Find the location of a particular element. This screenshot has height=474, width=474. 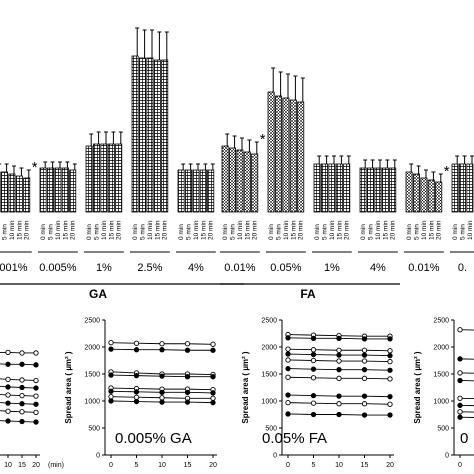

group-label: 0.01% is located at coordinates (424, 268).